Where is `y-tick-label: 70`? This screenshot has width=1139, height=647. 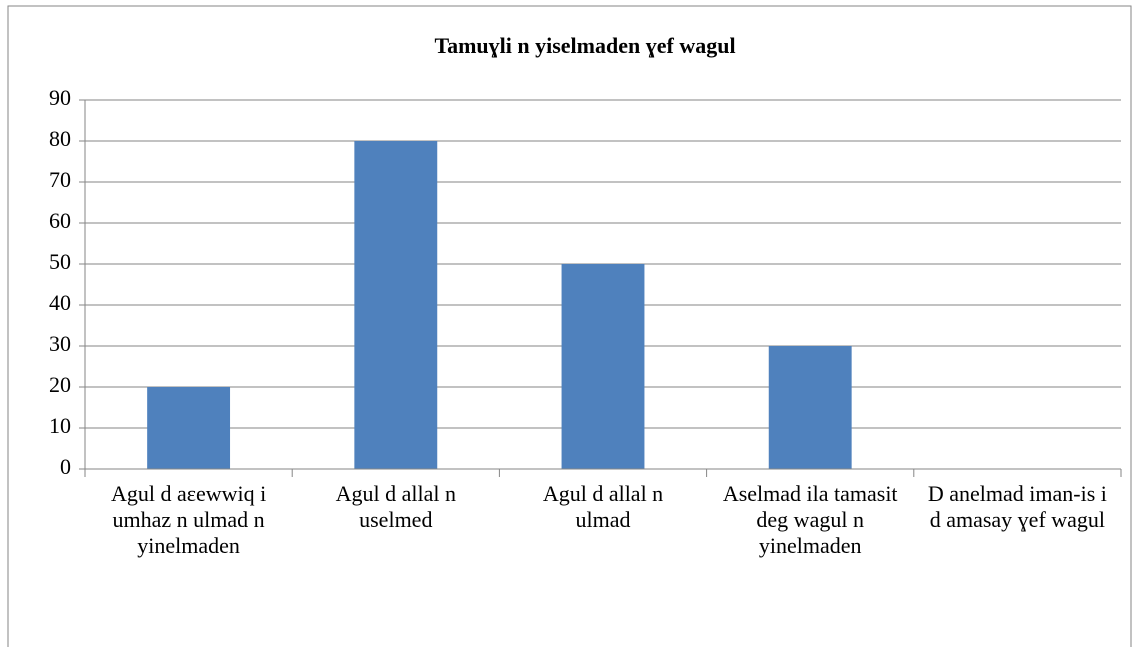
y-tick-label: 70 is located at coordinates (60, 179).